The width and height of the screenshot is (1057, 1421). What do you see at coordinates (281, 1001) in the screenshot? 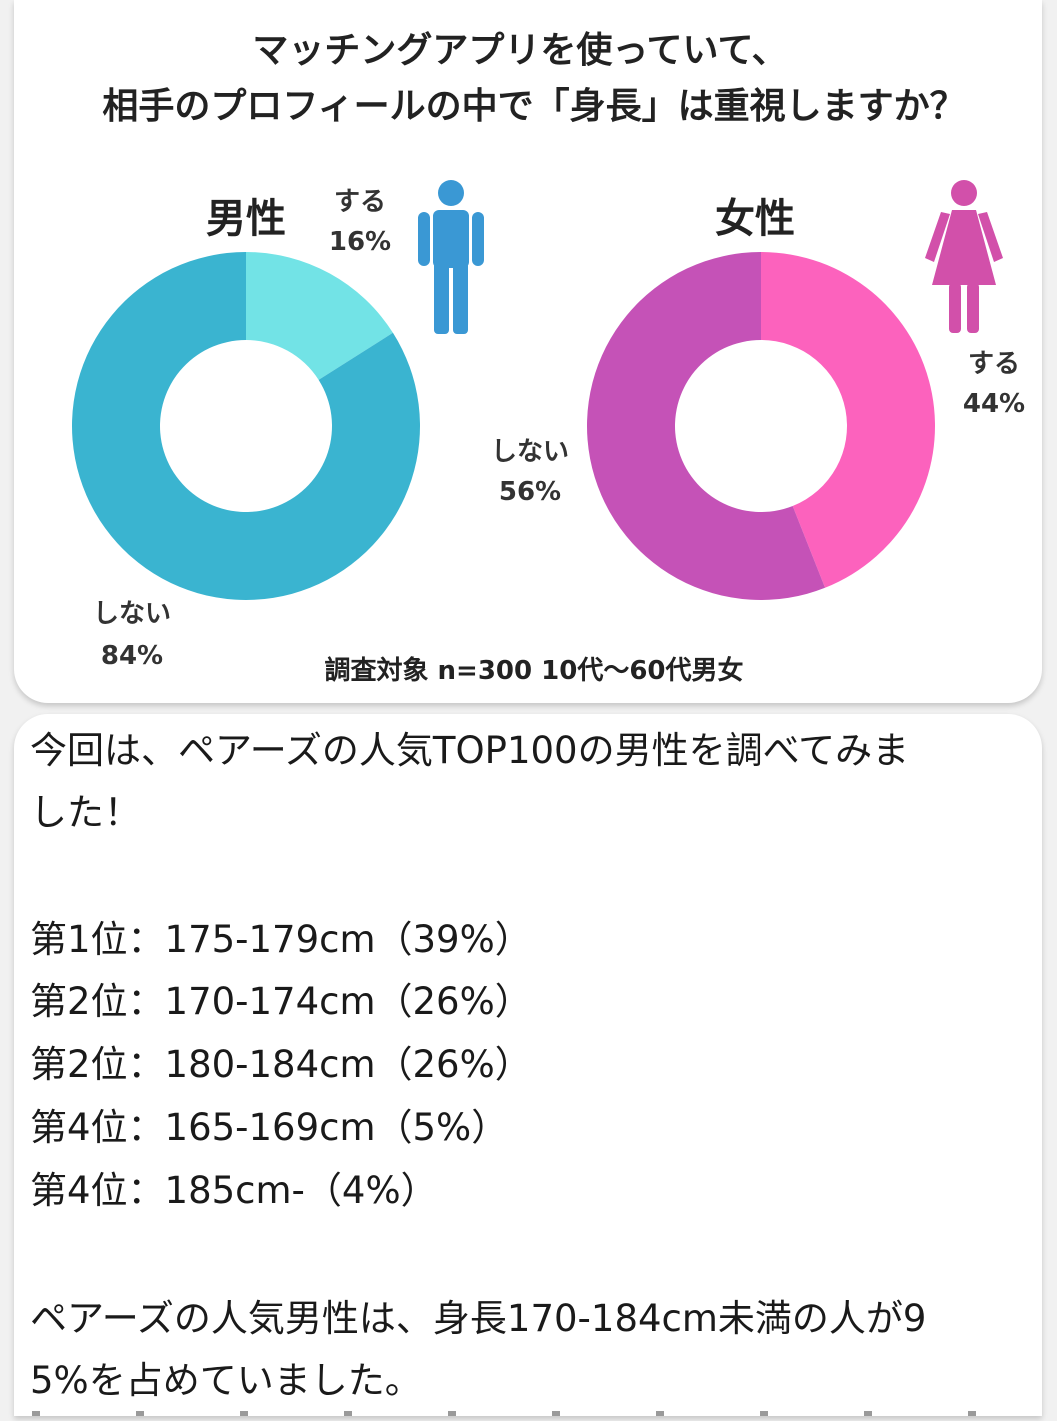
I see `article-line: 第2位：170-174cm（26%）` at bounding box center [281, 1001].